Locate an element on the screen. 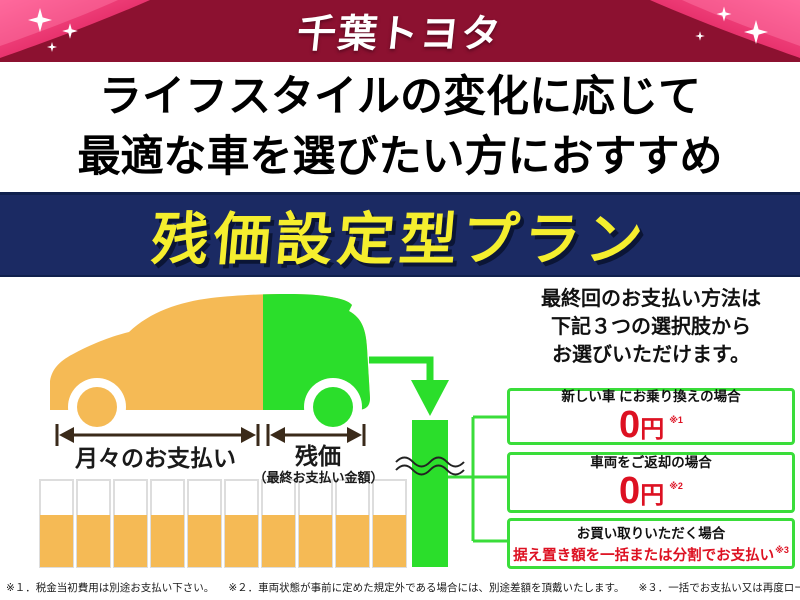  residual-arrow is located at coordinates (316, 435).